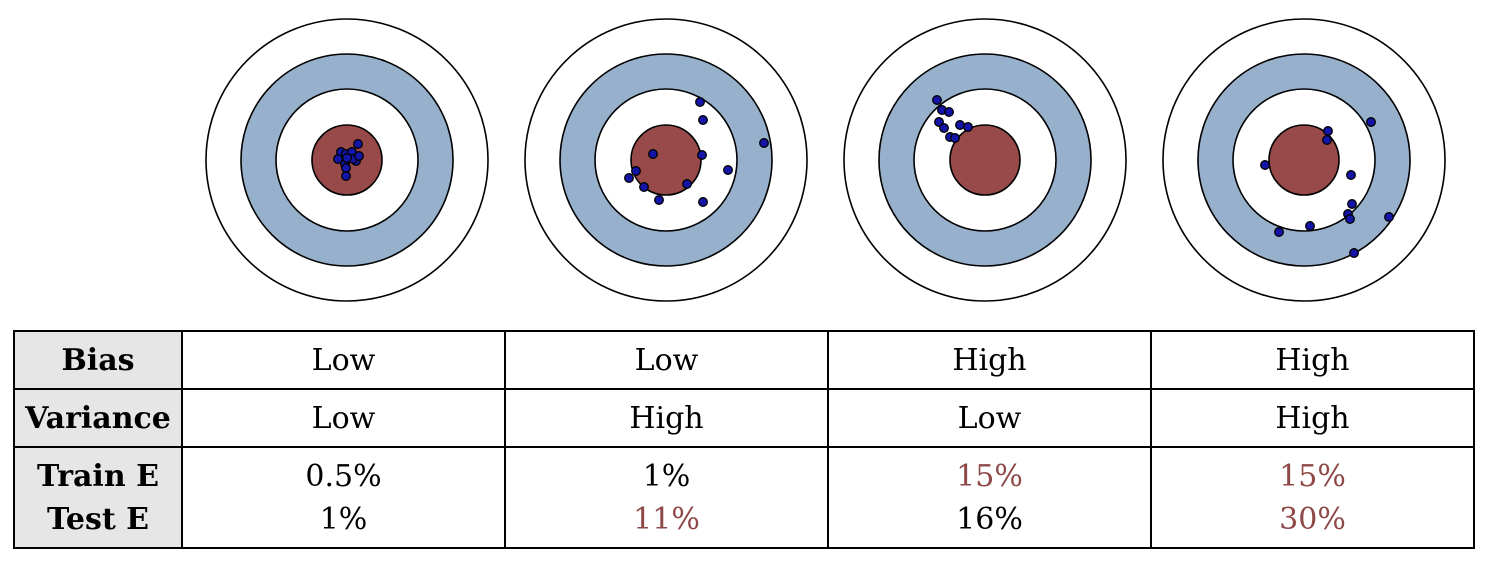 The height and width of the screenshot is (563, 1494). What do you see at coordinates (98, 476) in the screenshot?
I see `train-error-label: Train E` at bounding box center [98, 476].